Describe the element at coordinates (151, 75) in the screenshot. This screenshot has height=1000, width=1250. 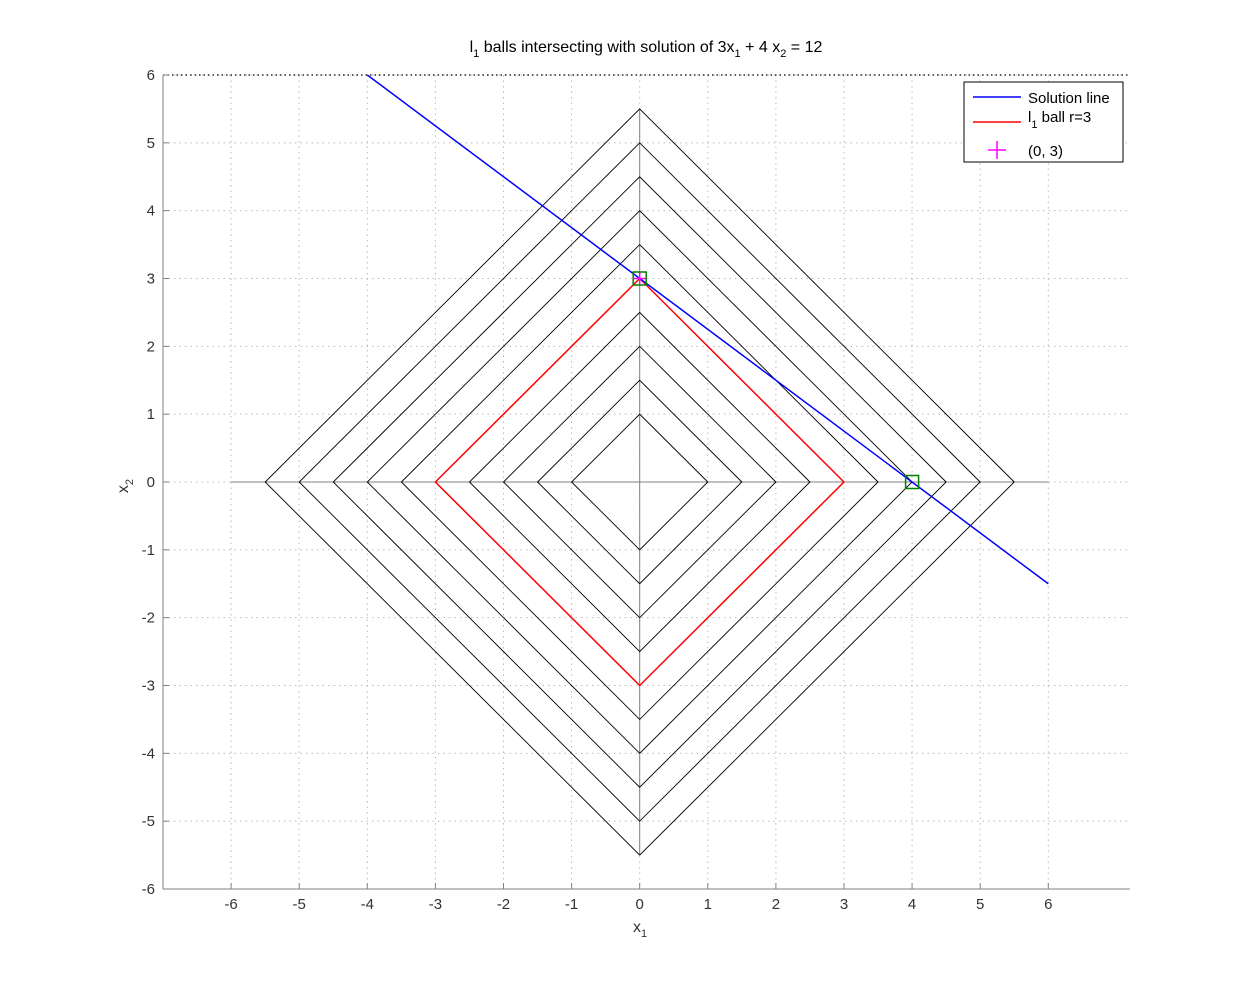
I see `y-tick-label: 6` at that location.